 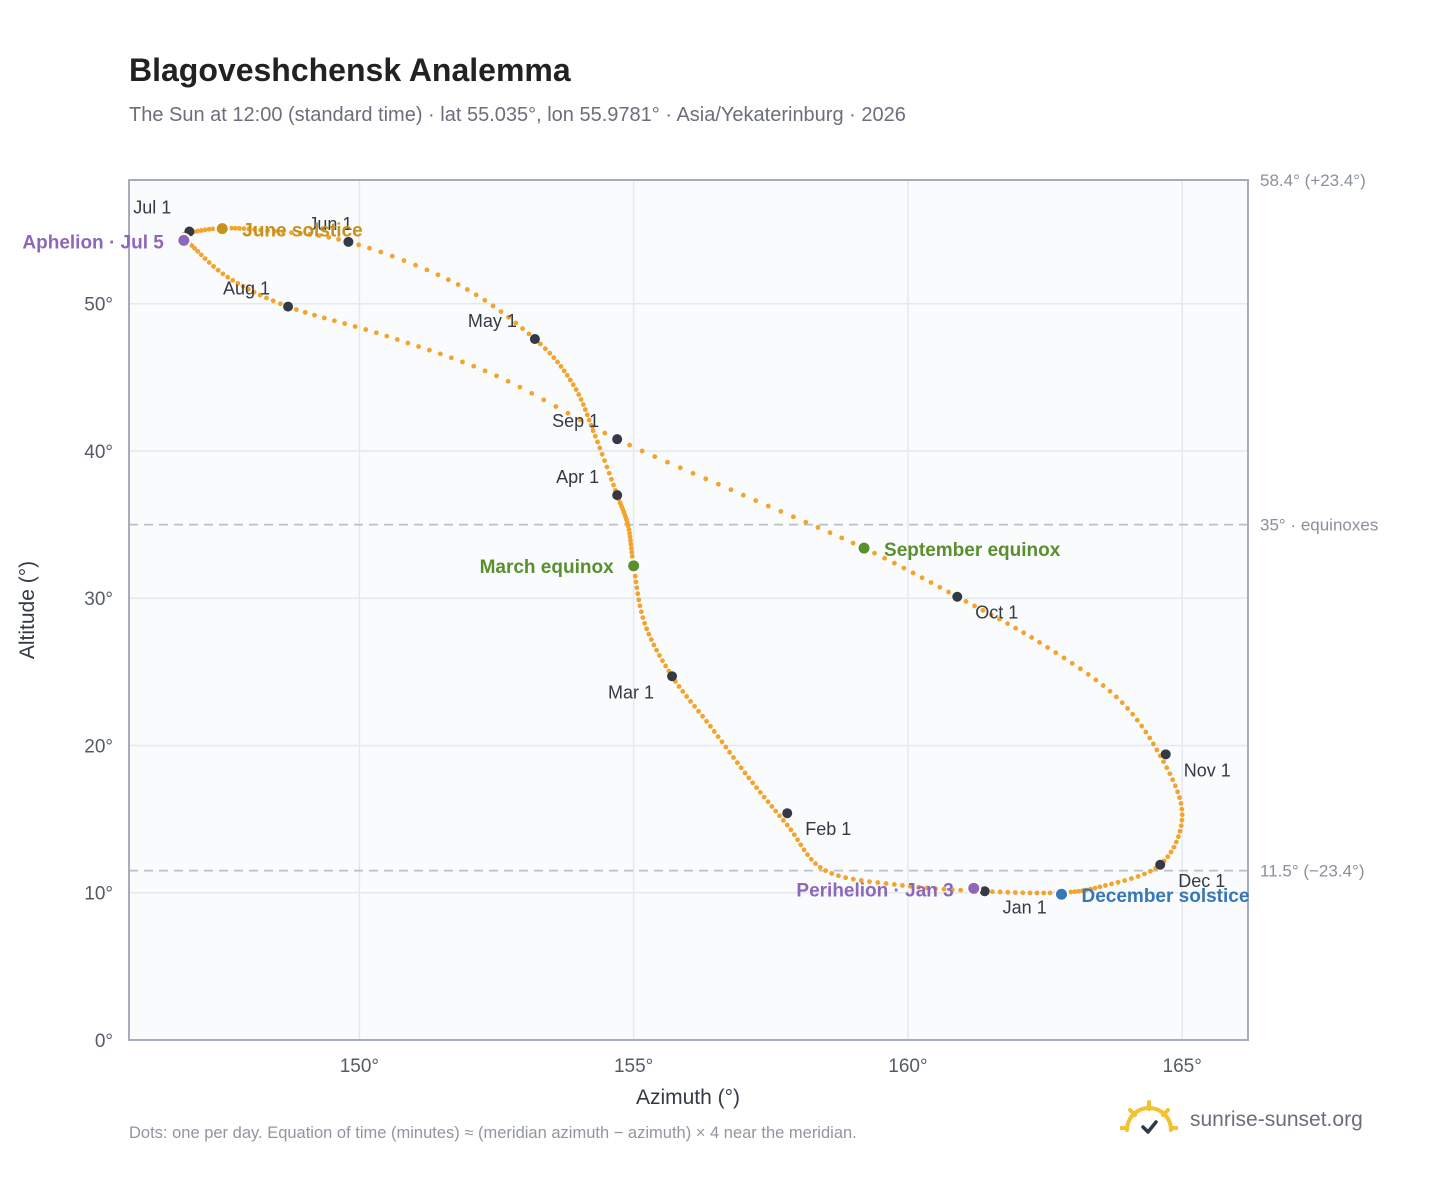 I want to click on month-marker, so click(x=617, y=439).